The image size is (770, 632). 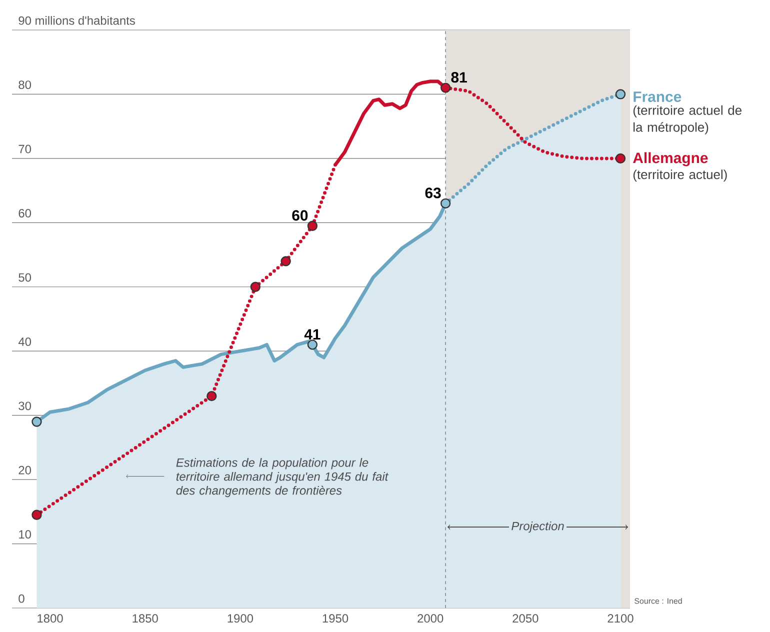 What do you see at coordinates (25, 149) in the screenshot?
I see `y-tick-label: 70` at bounding box center [25, 149].